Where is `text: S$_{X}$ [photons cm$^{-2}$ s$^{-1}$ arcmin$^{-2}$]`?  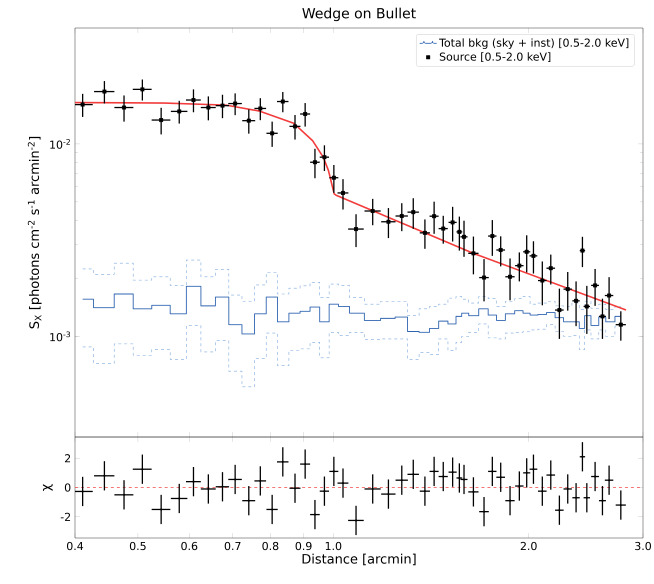 text: S$_{X}$ [photons cm$^{-2}$ s$^{-1}$ arcmin$^{-2}$] is located at coordinates (35, 232).